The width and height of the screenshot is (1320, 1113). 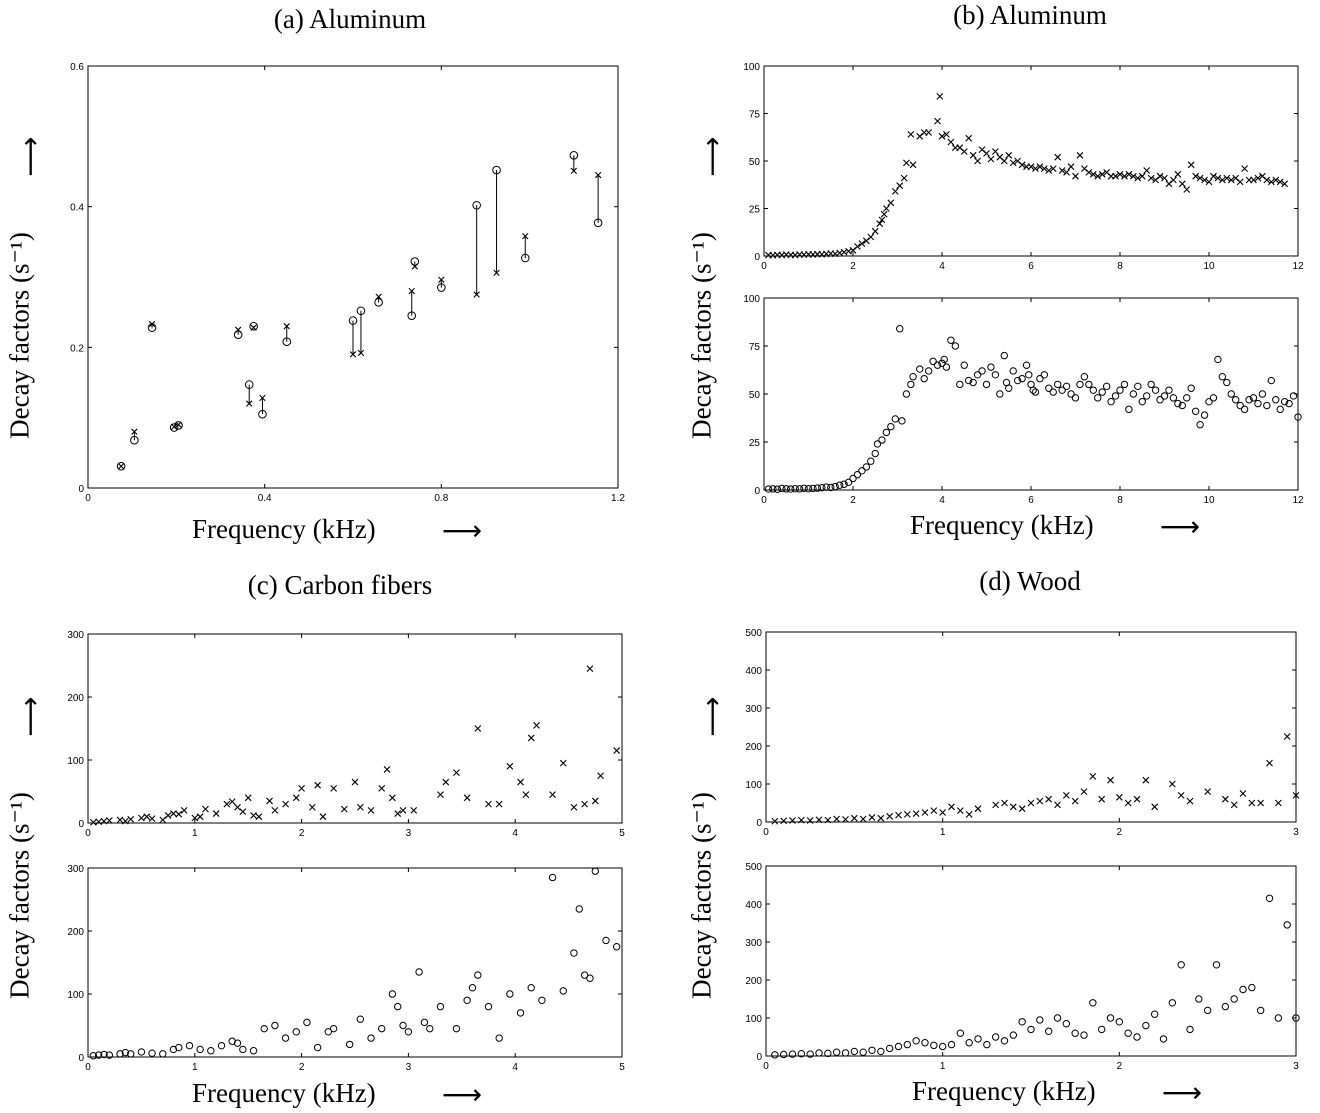 I want to click on chart-b-sub2-xtick-label: 10, so click(x=1209, y=500).